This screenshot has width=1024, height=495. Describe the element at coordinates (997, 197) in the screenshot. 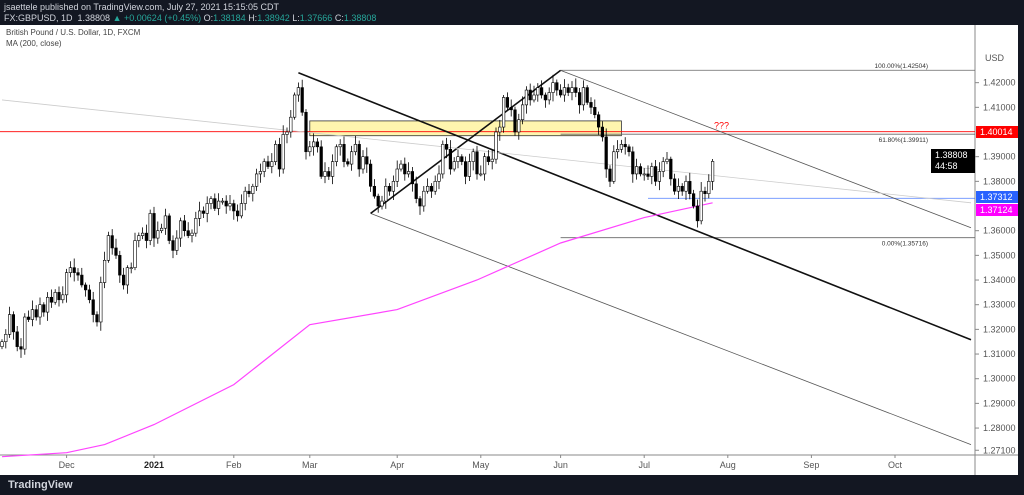

I see `support-price-label: 1.37312` at that location.